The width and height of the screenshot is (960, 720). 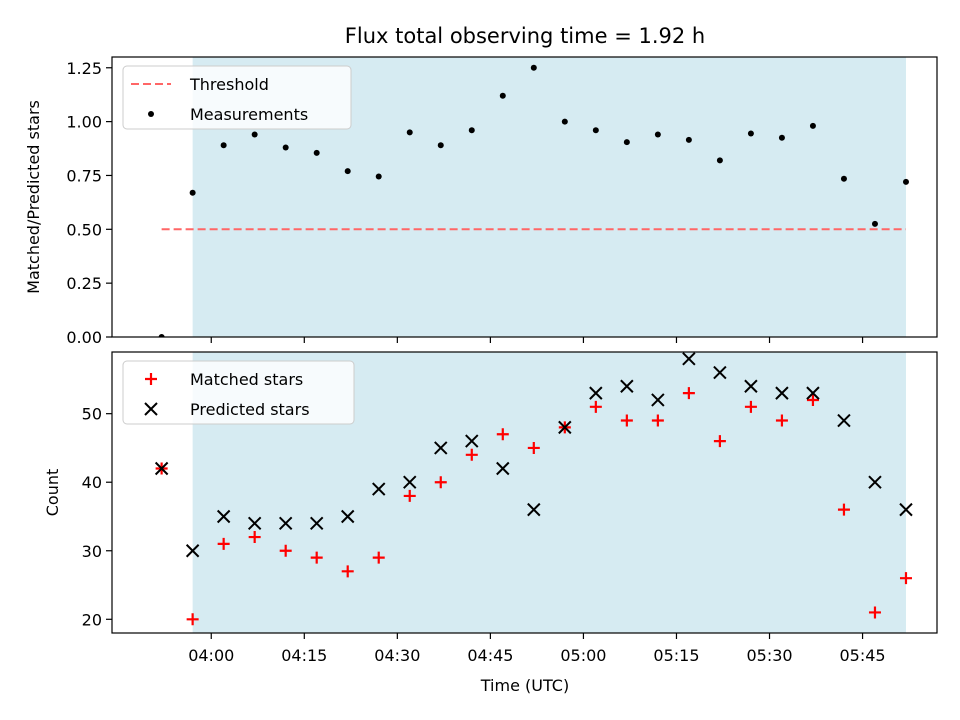 What do you see at coordinates (92, 482) in the screenshot?
I see `y-tick-label: 40` at bounding box center [92, 482].